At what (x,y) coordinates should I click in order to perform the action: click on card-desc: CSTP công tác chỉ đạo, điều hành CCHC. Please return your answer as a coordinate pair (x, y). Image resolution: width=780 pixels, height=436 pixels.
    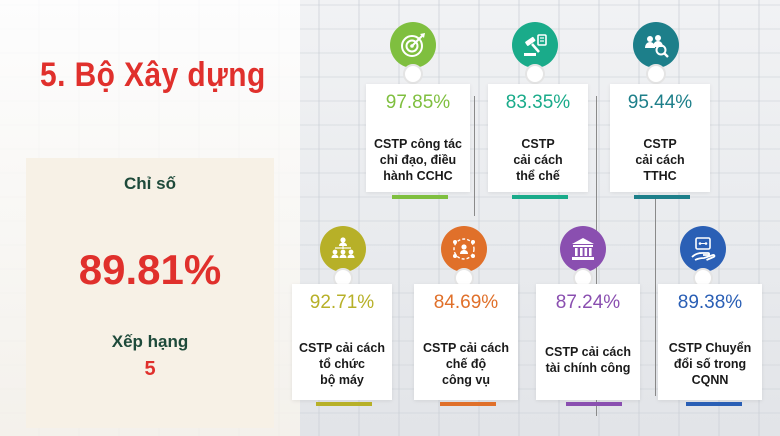
    Looking at the image, I should click on (418, 160).